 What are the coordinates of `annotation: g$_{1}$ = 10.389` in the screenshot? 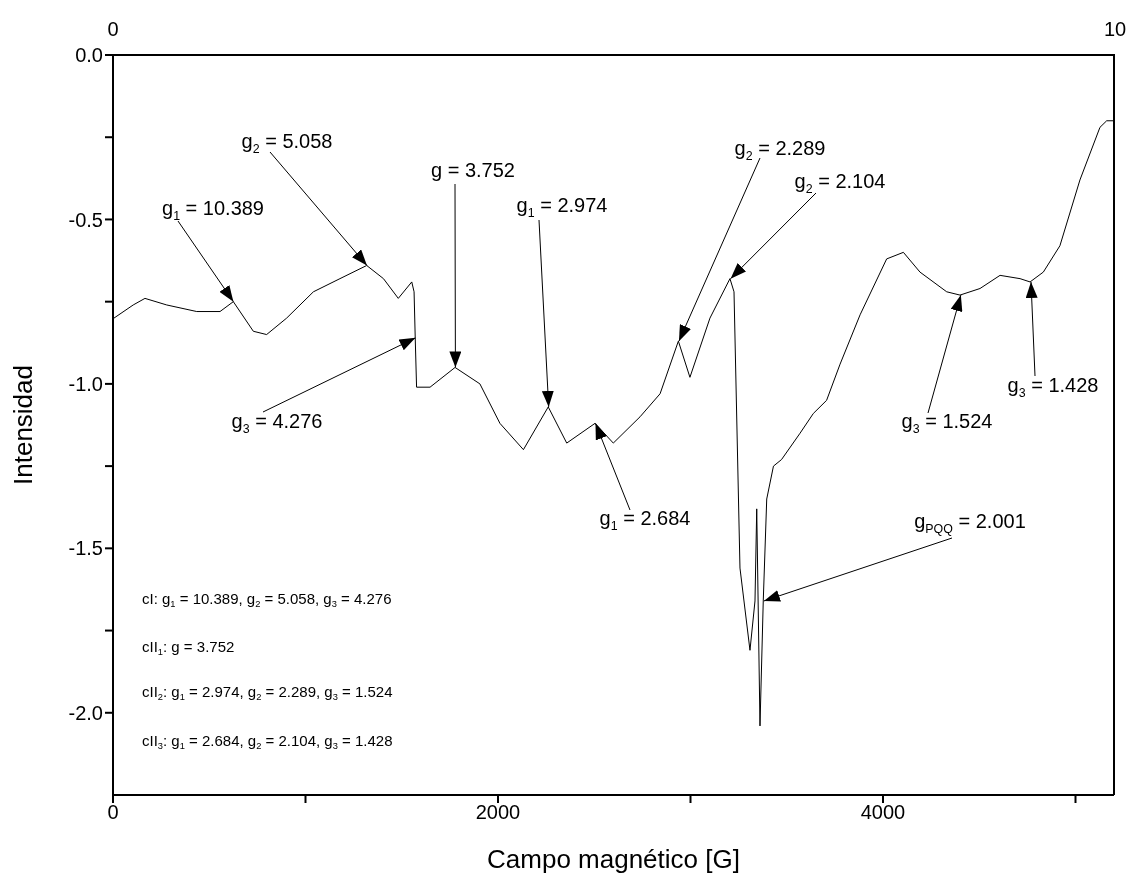 It's located at (213, 210).